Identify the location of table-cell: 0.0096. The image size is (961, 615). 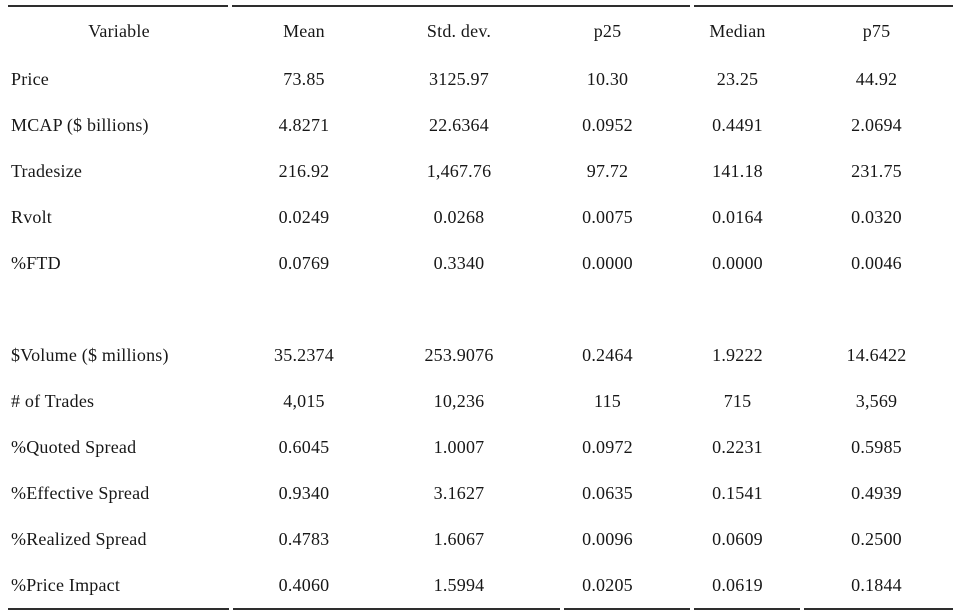
(607, 538).